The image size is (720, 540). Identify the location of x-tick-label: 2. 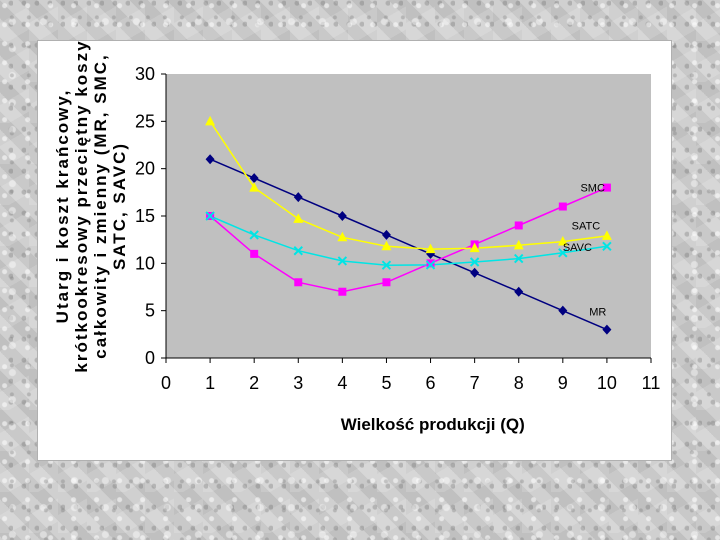
(254, 383).